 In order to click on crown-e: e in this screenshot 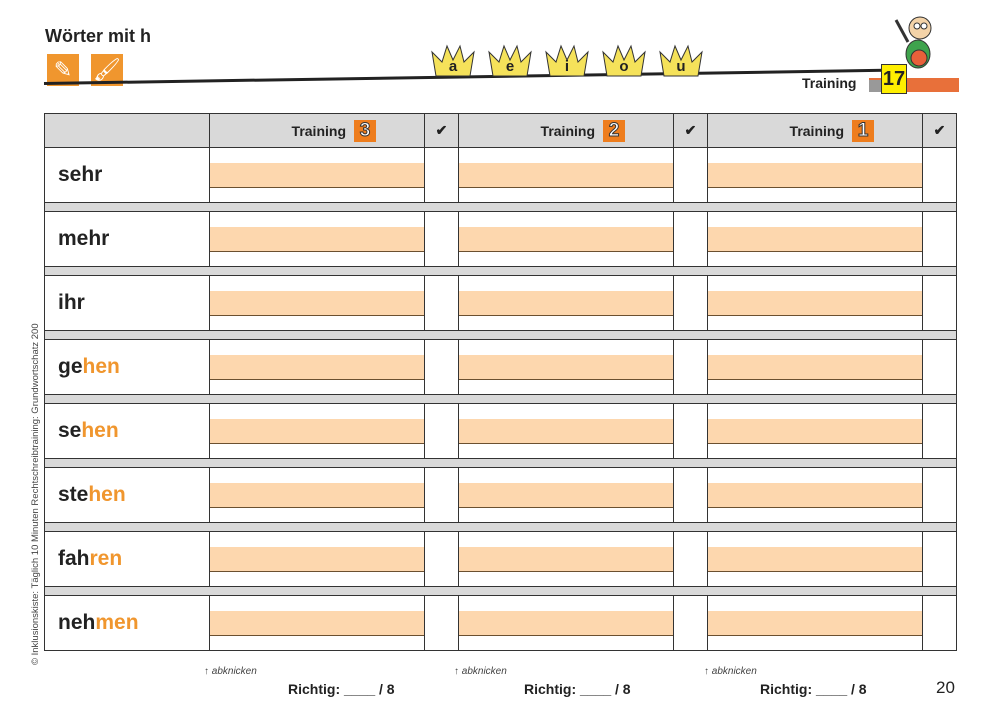, I will do `click(510, 61)`.